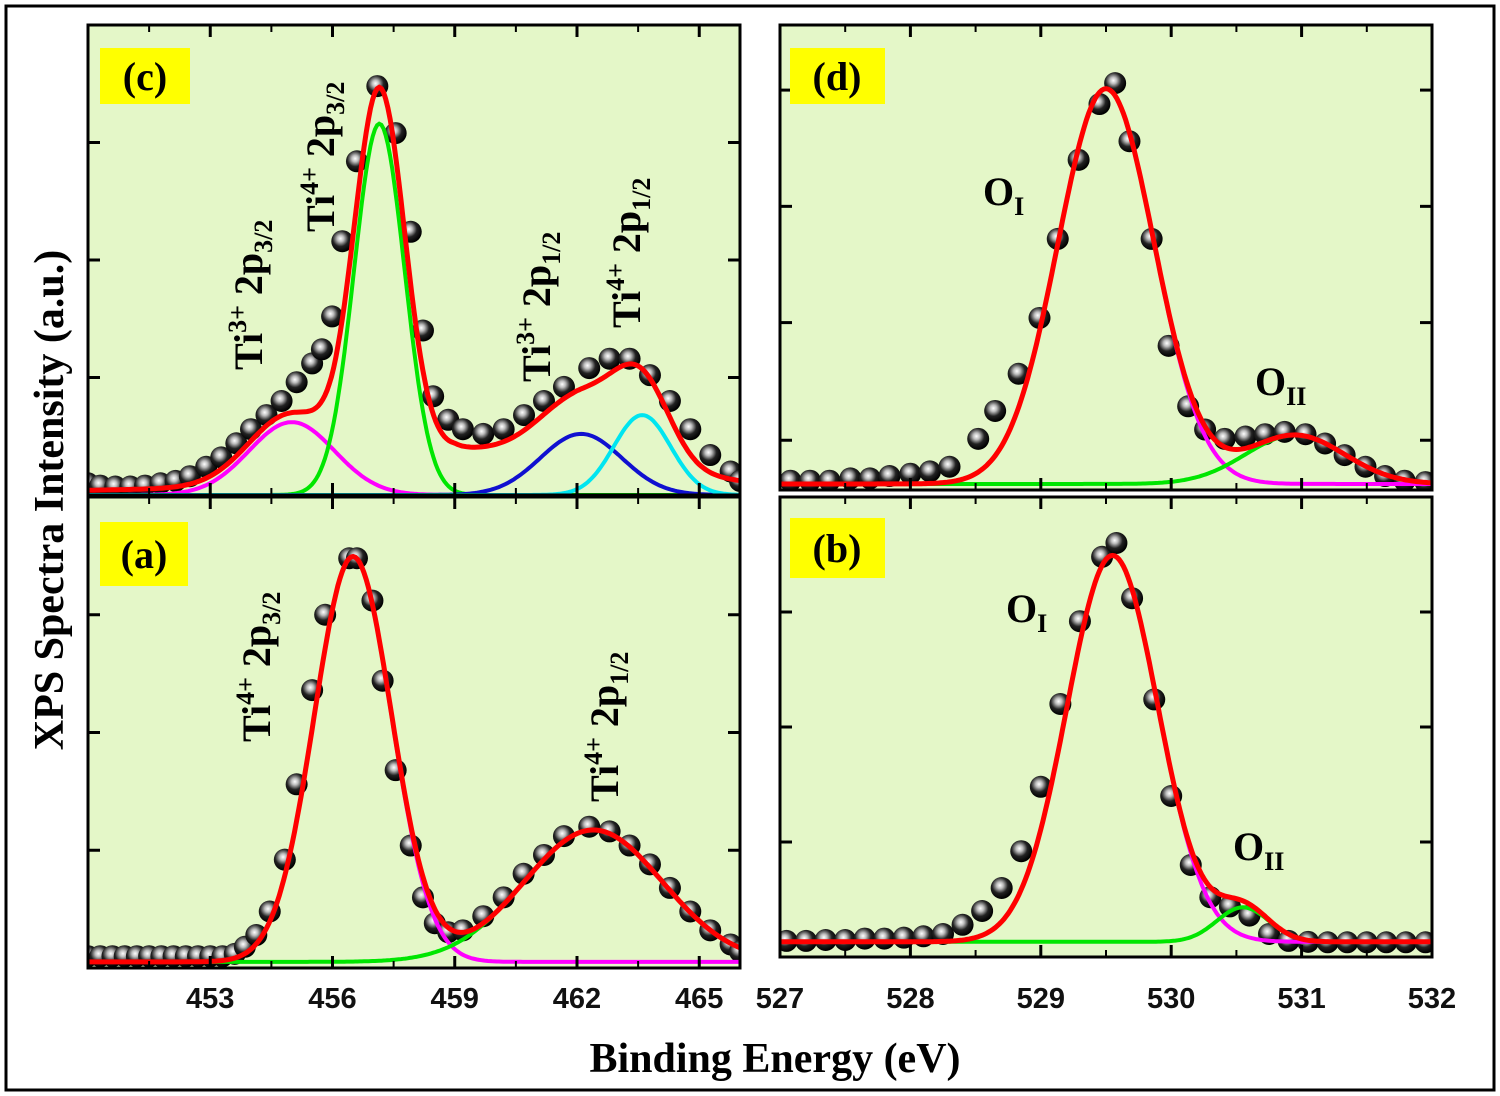  What do you see at coordinates (332, 999) in the screenshot?
I see `x-tick-label: 456` at bounding box center [332, 999].